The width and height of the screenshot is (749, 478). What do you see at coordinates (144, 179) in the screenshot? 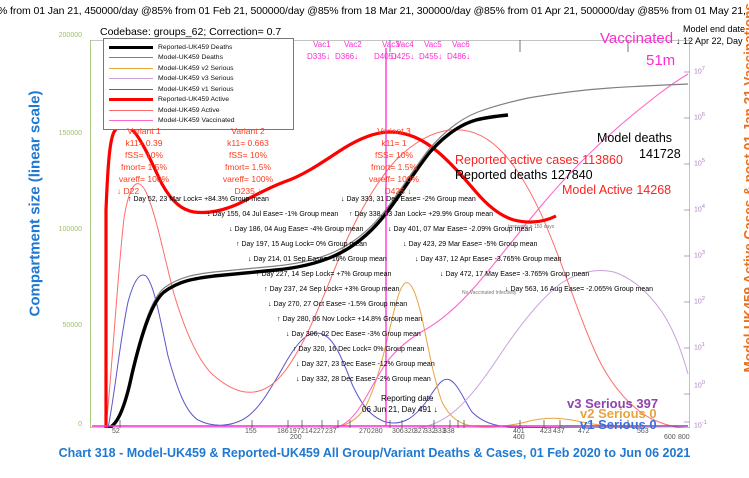
I see `variant-1-vareff: vareff= 100%` at bounding box center [144, 179].